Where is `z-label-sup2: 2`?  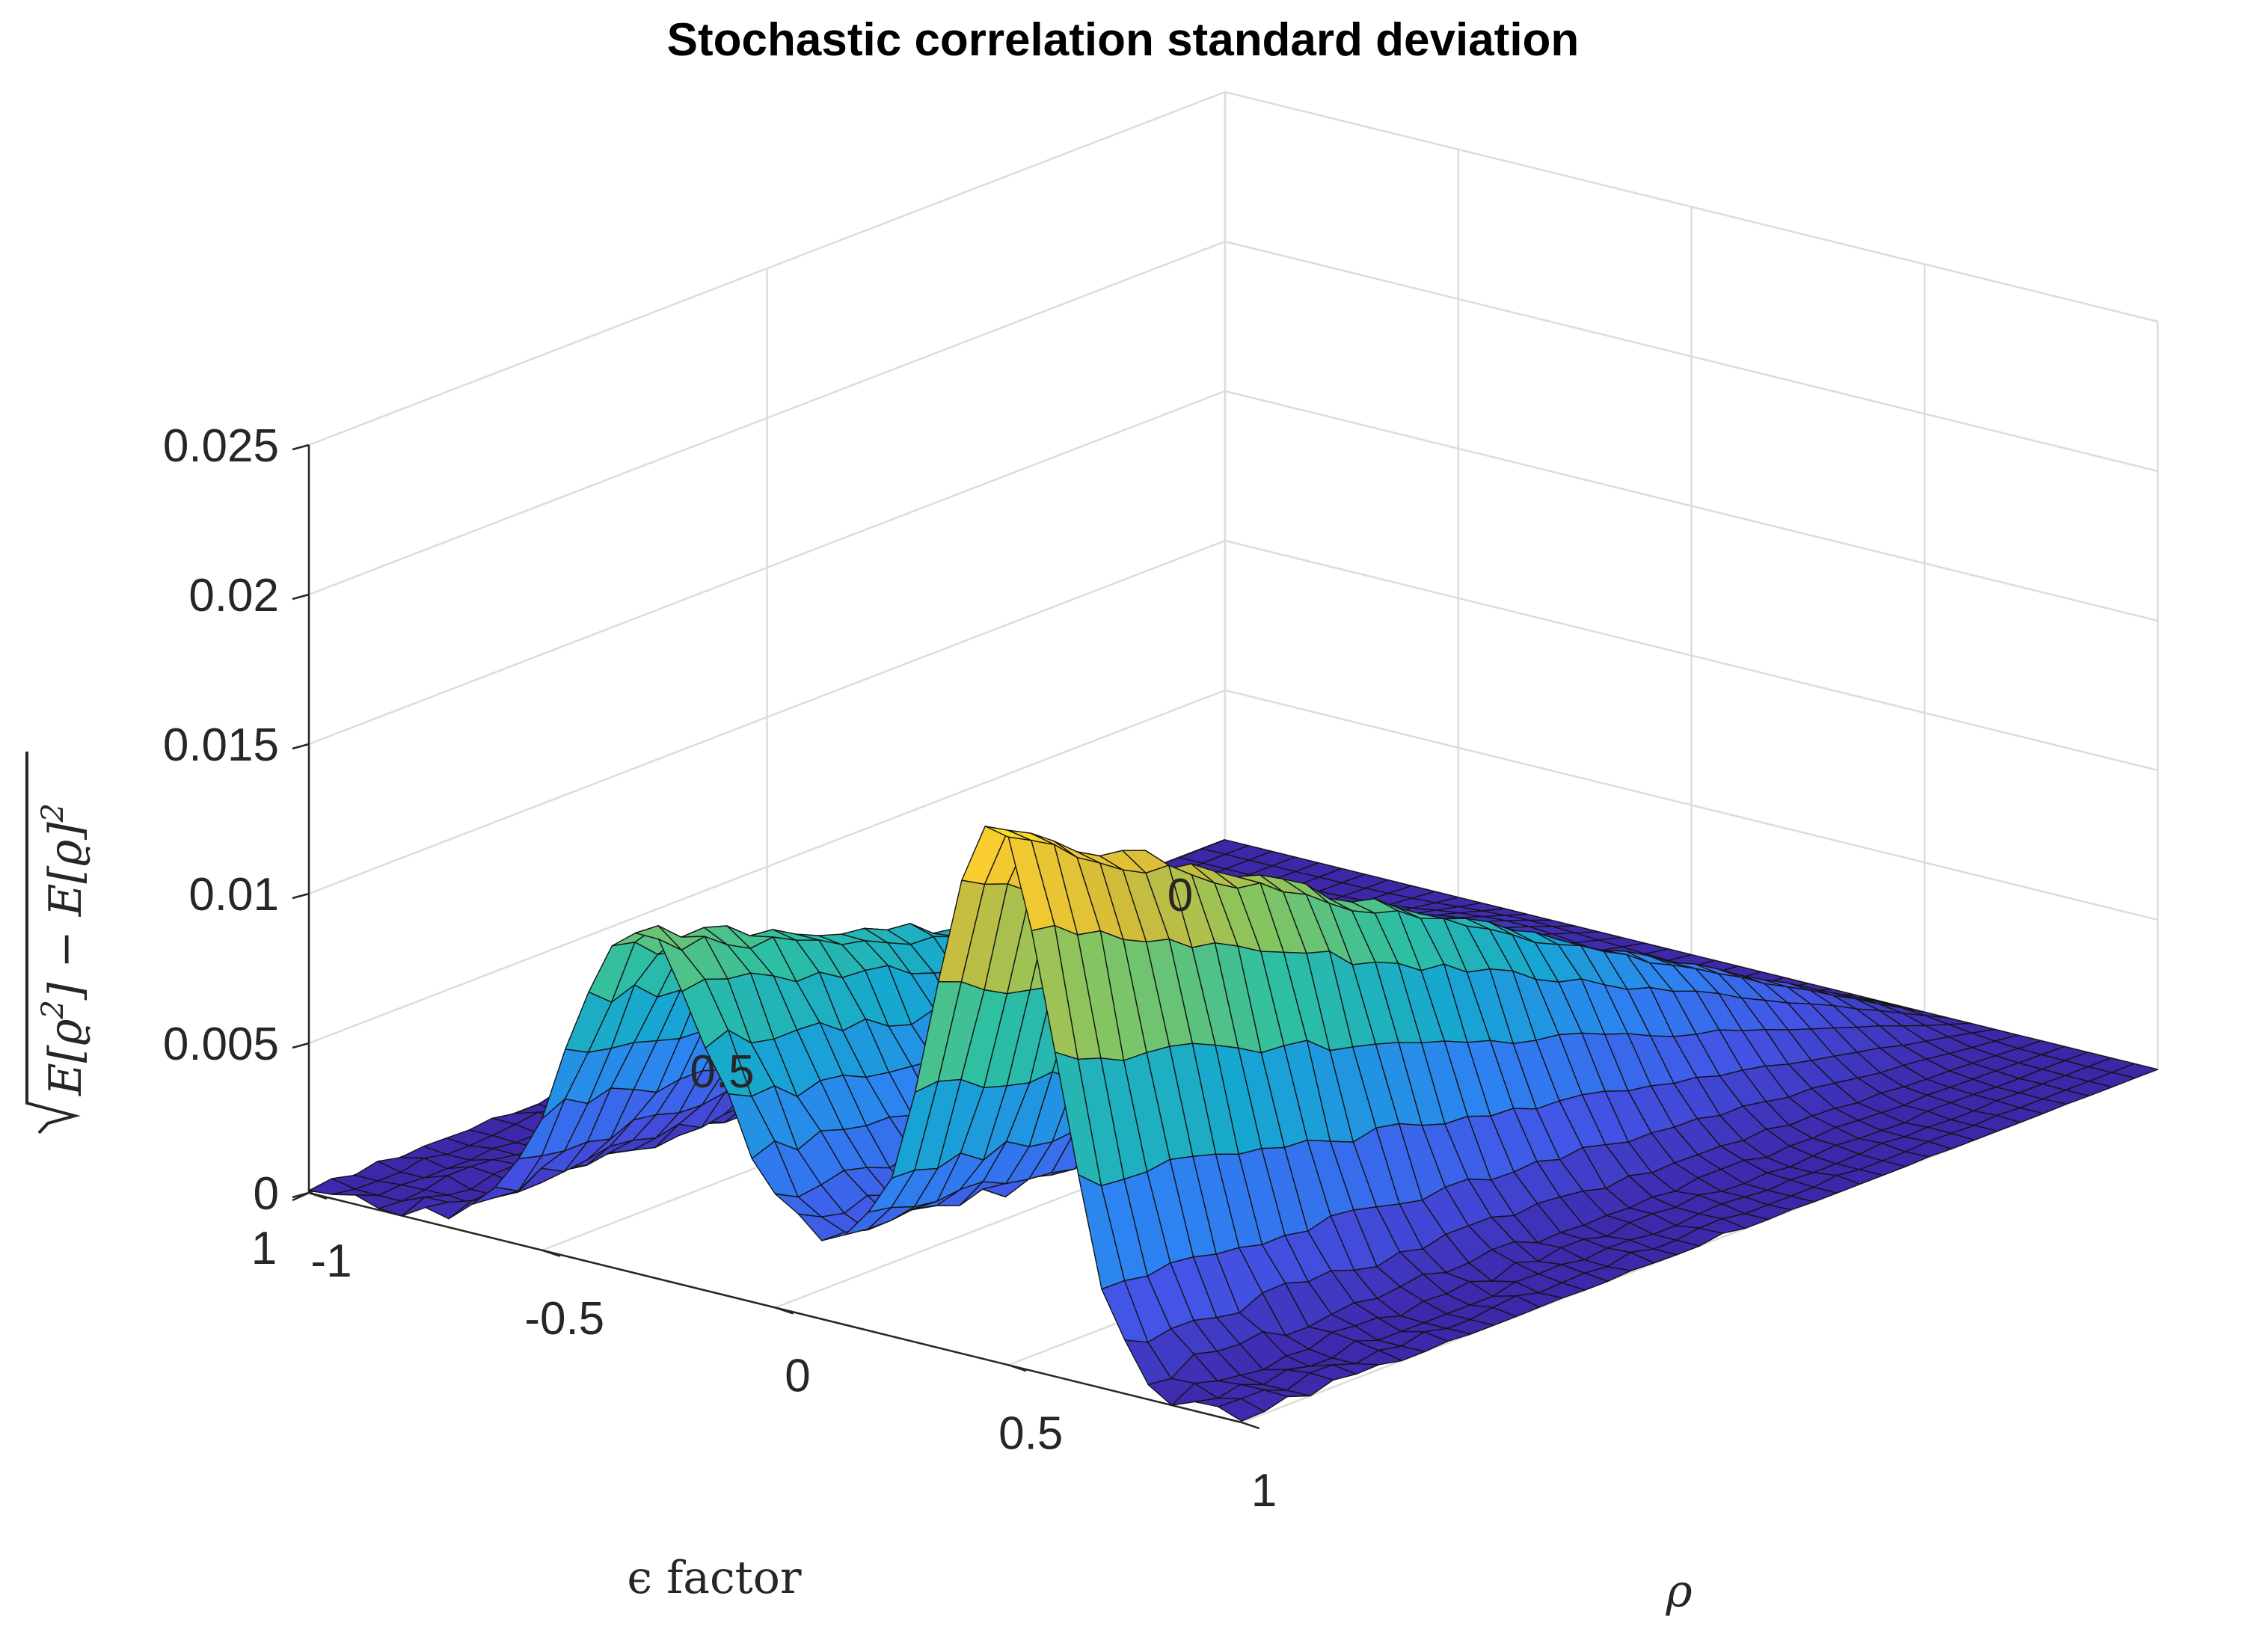 z-label-sup2: 2 is located at coordinates (53, 813).